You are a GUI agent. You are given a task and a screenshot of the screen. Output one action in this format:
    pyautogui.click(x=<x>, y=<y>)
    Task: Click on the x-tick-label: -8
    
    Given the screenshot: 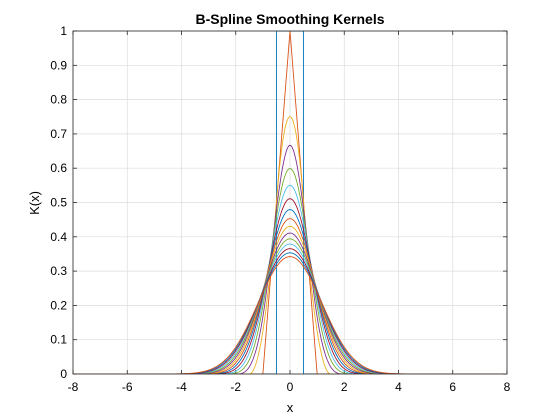 What is the action you would take?
    pyautogui.click(x=73, y=387)
    